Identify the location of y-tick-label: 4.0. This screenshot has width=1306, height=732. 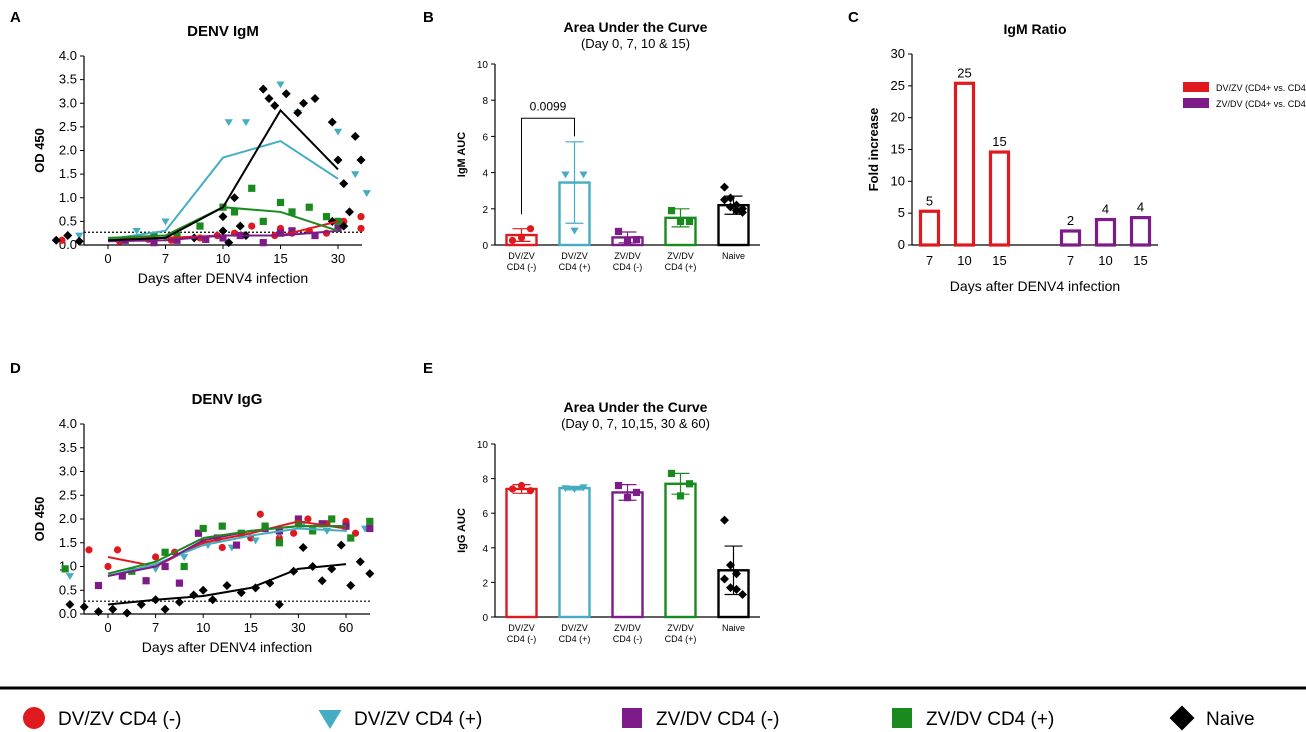
(68, 423).